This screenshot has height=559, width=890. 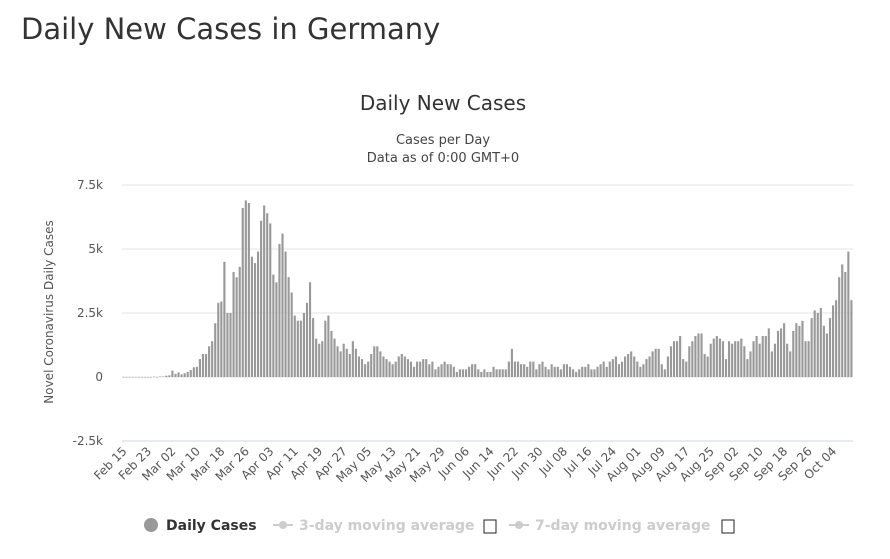 I want to click on legend-item-daily-cases: Daily Cases, so click(x=200, y=526).